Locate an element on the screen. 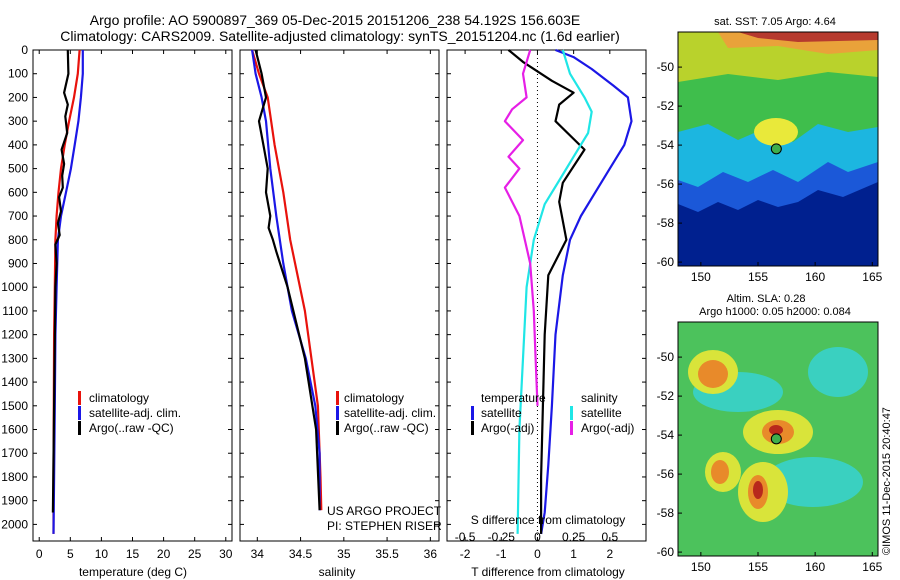 This screenshot has height=580, width=900. y-tick-label: 1600 is located at coordinates (14, 430).